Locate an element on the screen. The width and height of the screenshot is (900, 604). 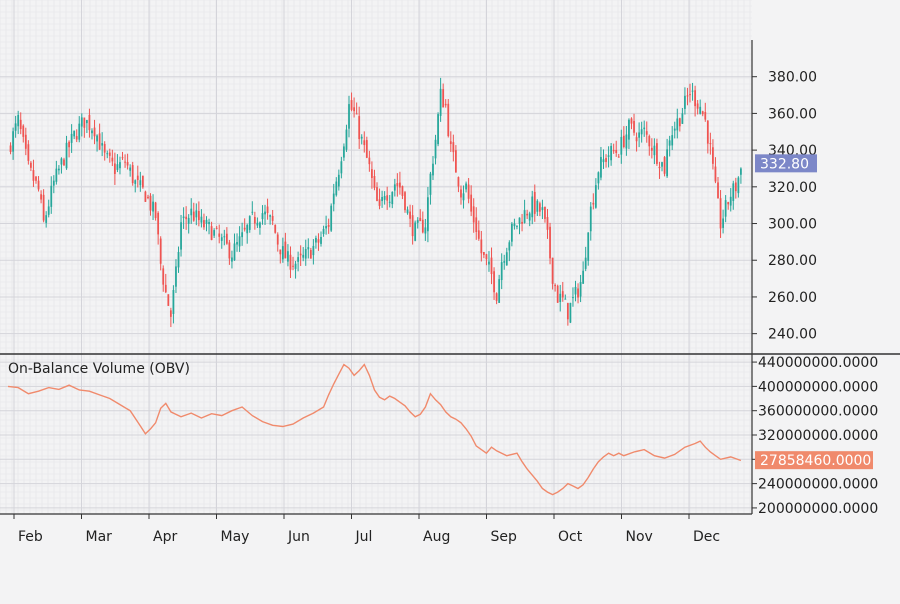
price-tick-label: 360.00 is located at coordinates (792, 114).